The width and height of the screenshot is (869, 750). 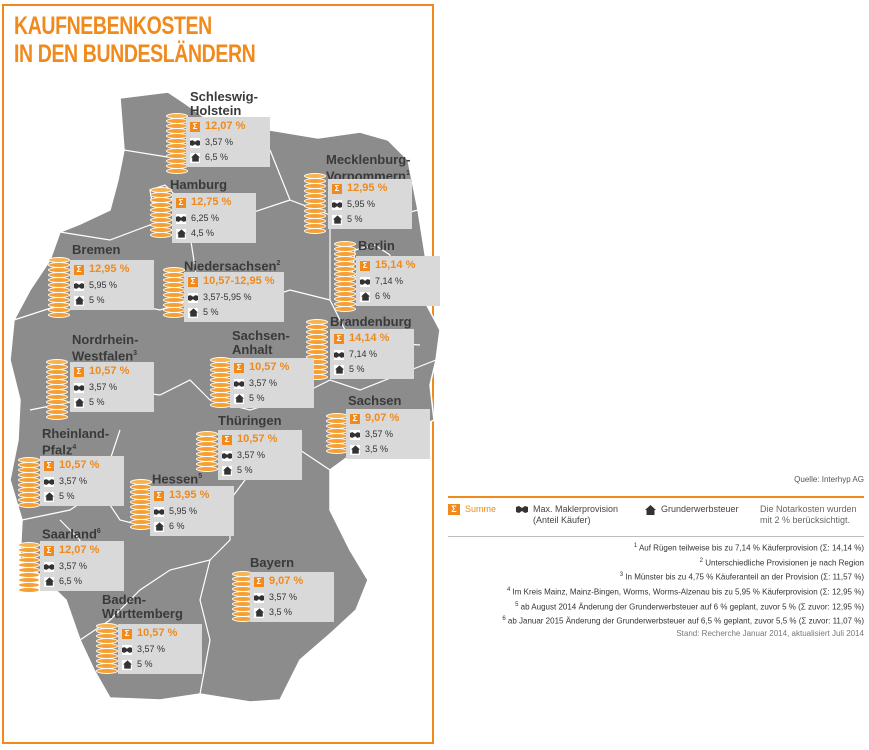 What do you see at coordinates (74, 447) in the screenshot?
I see `footnote-marker: 4` at bounding box center [74, 447].